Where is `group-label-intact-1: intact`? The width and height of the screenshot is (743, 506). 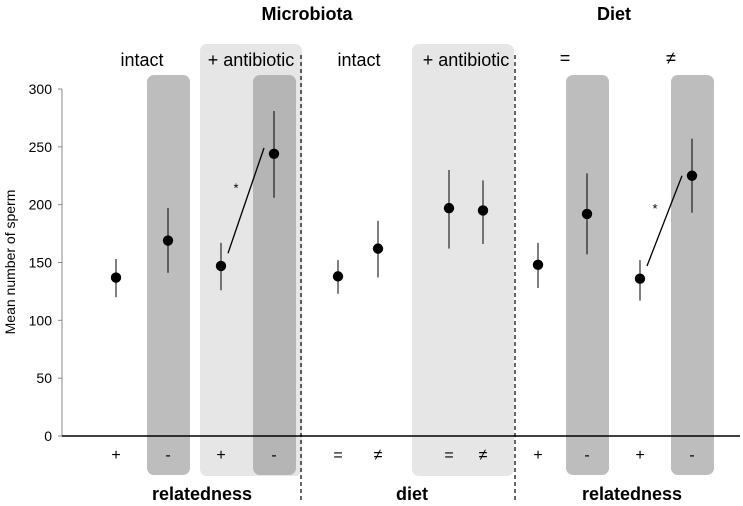 group-label-intact-1: intact is located at coordinates (141, 60).